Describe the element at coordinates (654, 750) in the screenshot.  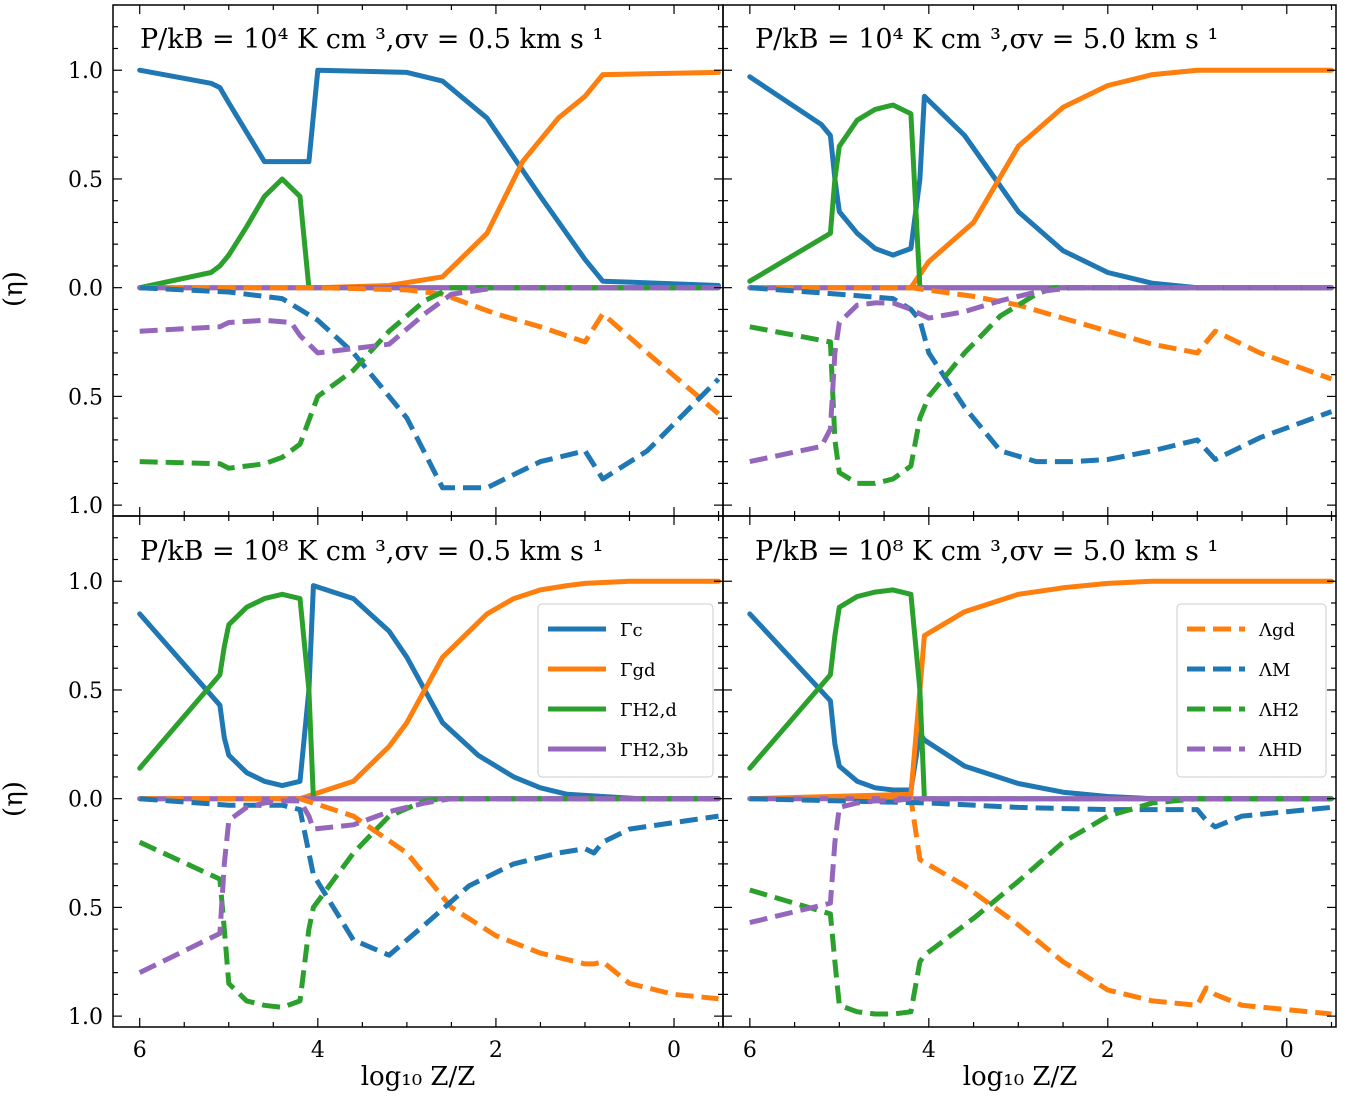
I see `legend-label: ΓH2,3b` at that location.